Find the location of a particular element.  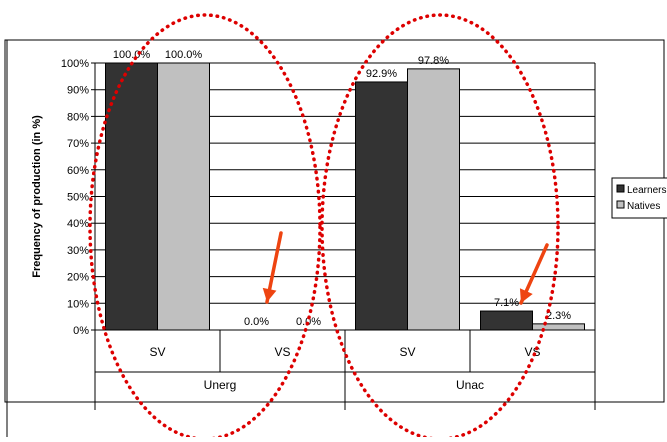

y-tick-label: 30% is located at coordinates (78, 251).